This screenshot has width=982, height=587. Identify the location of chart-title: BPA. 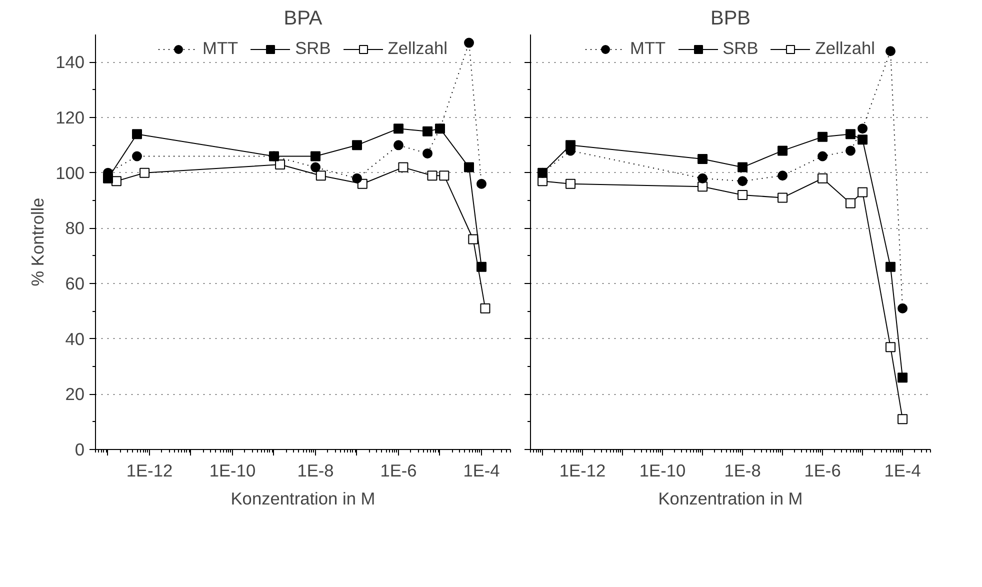
(303, 19).